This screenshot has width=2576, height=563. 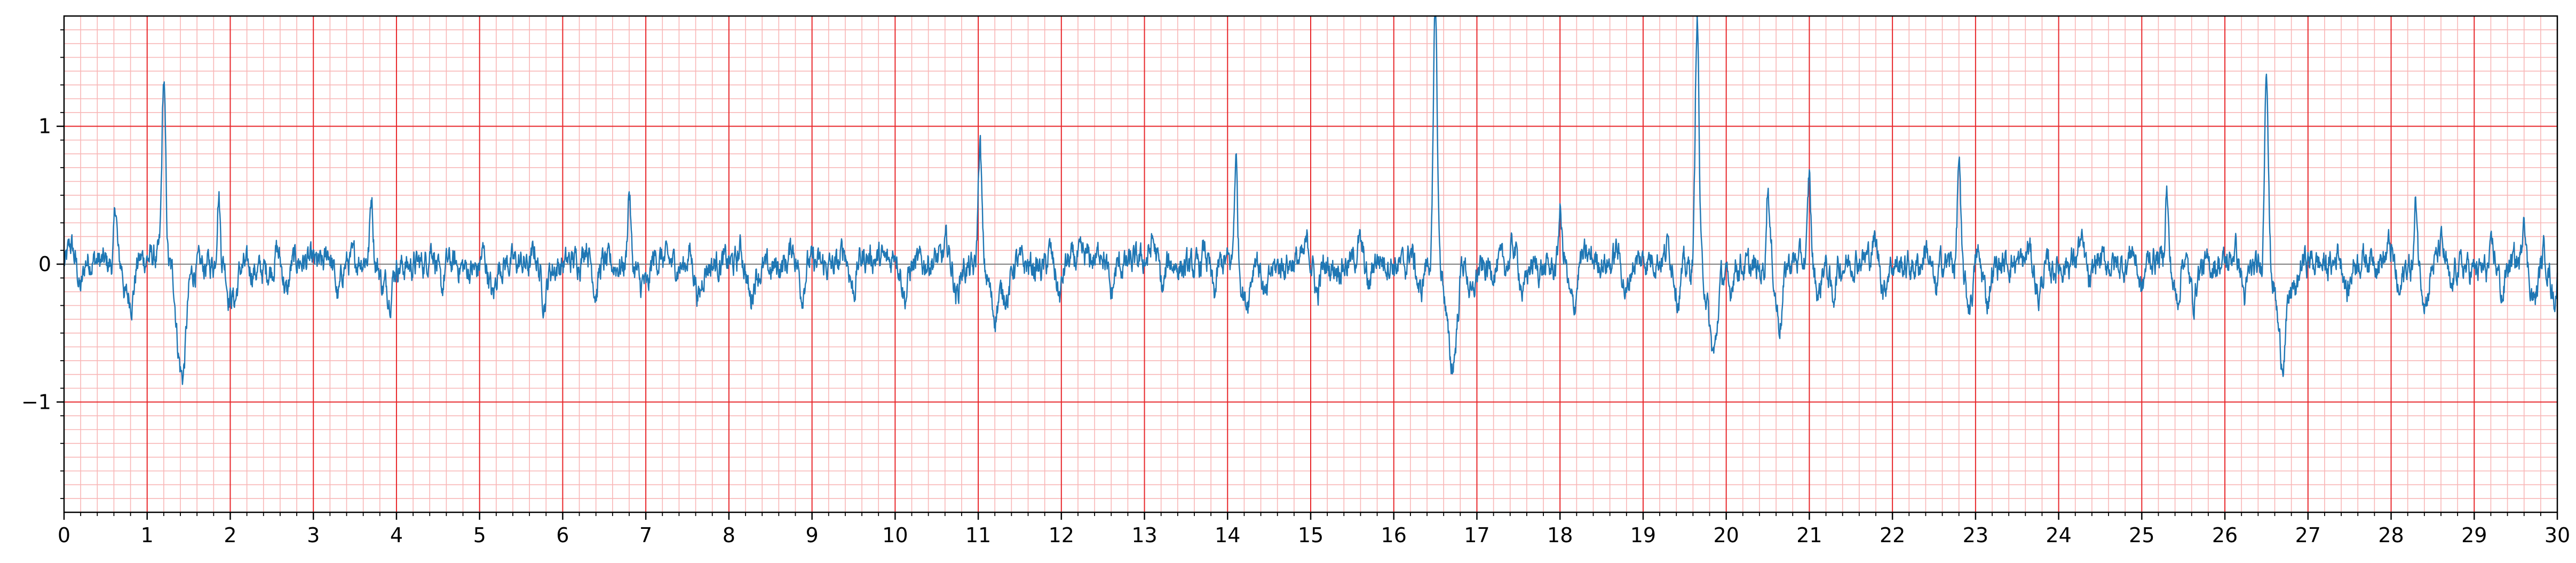 I want to click on x-tick-label: 27, so click(x=2308, y=535).